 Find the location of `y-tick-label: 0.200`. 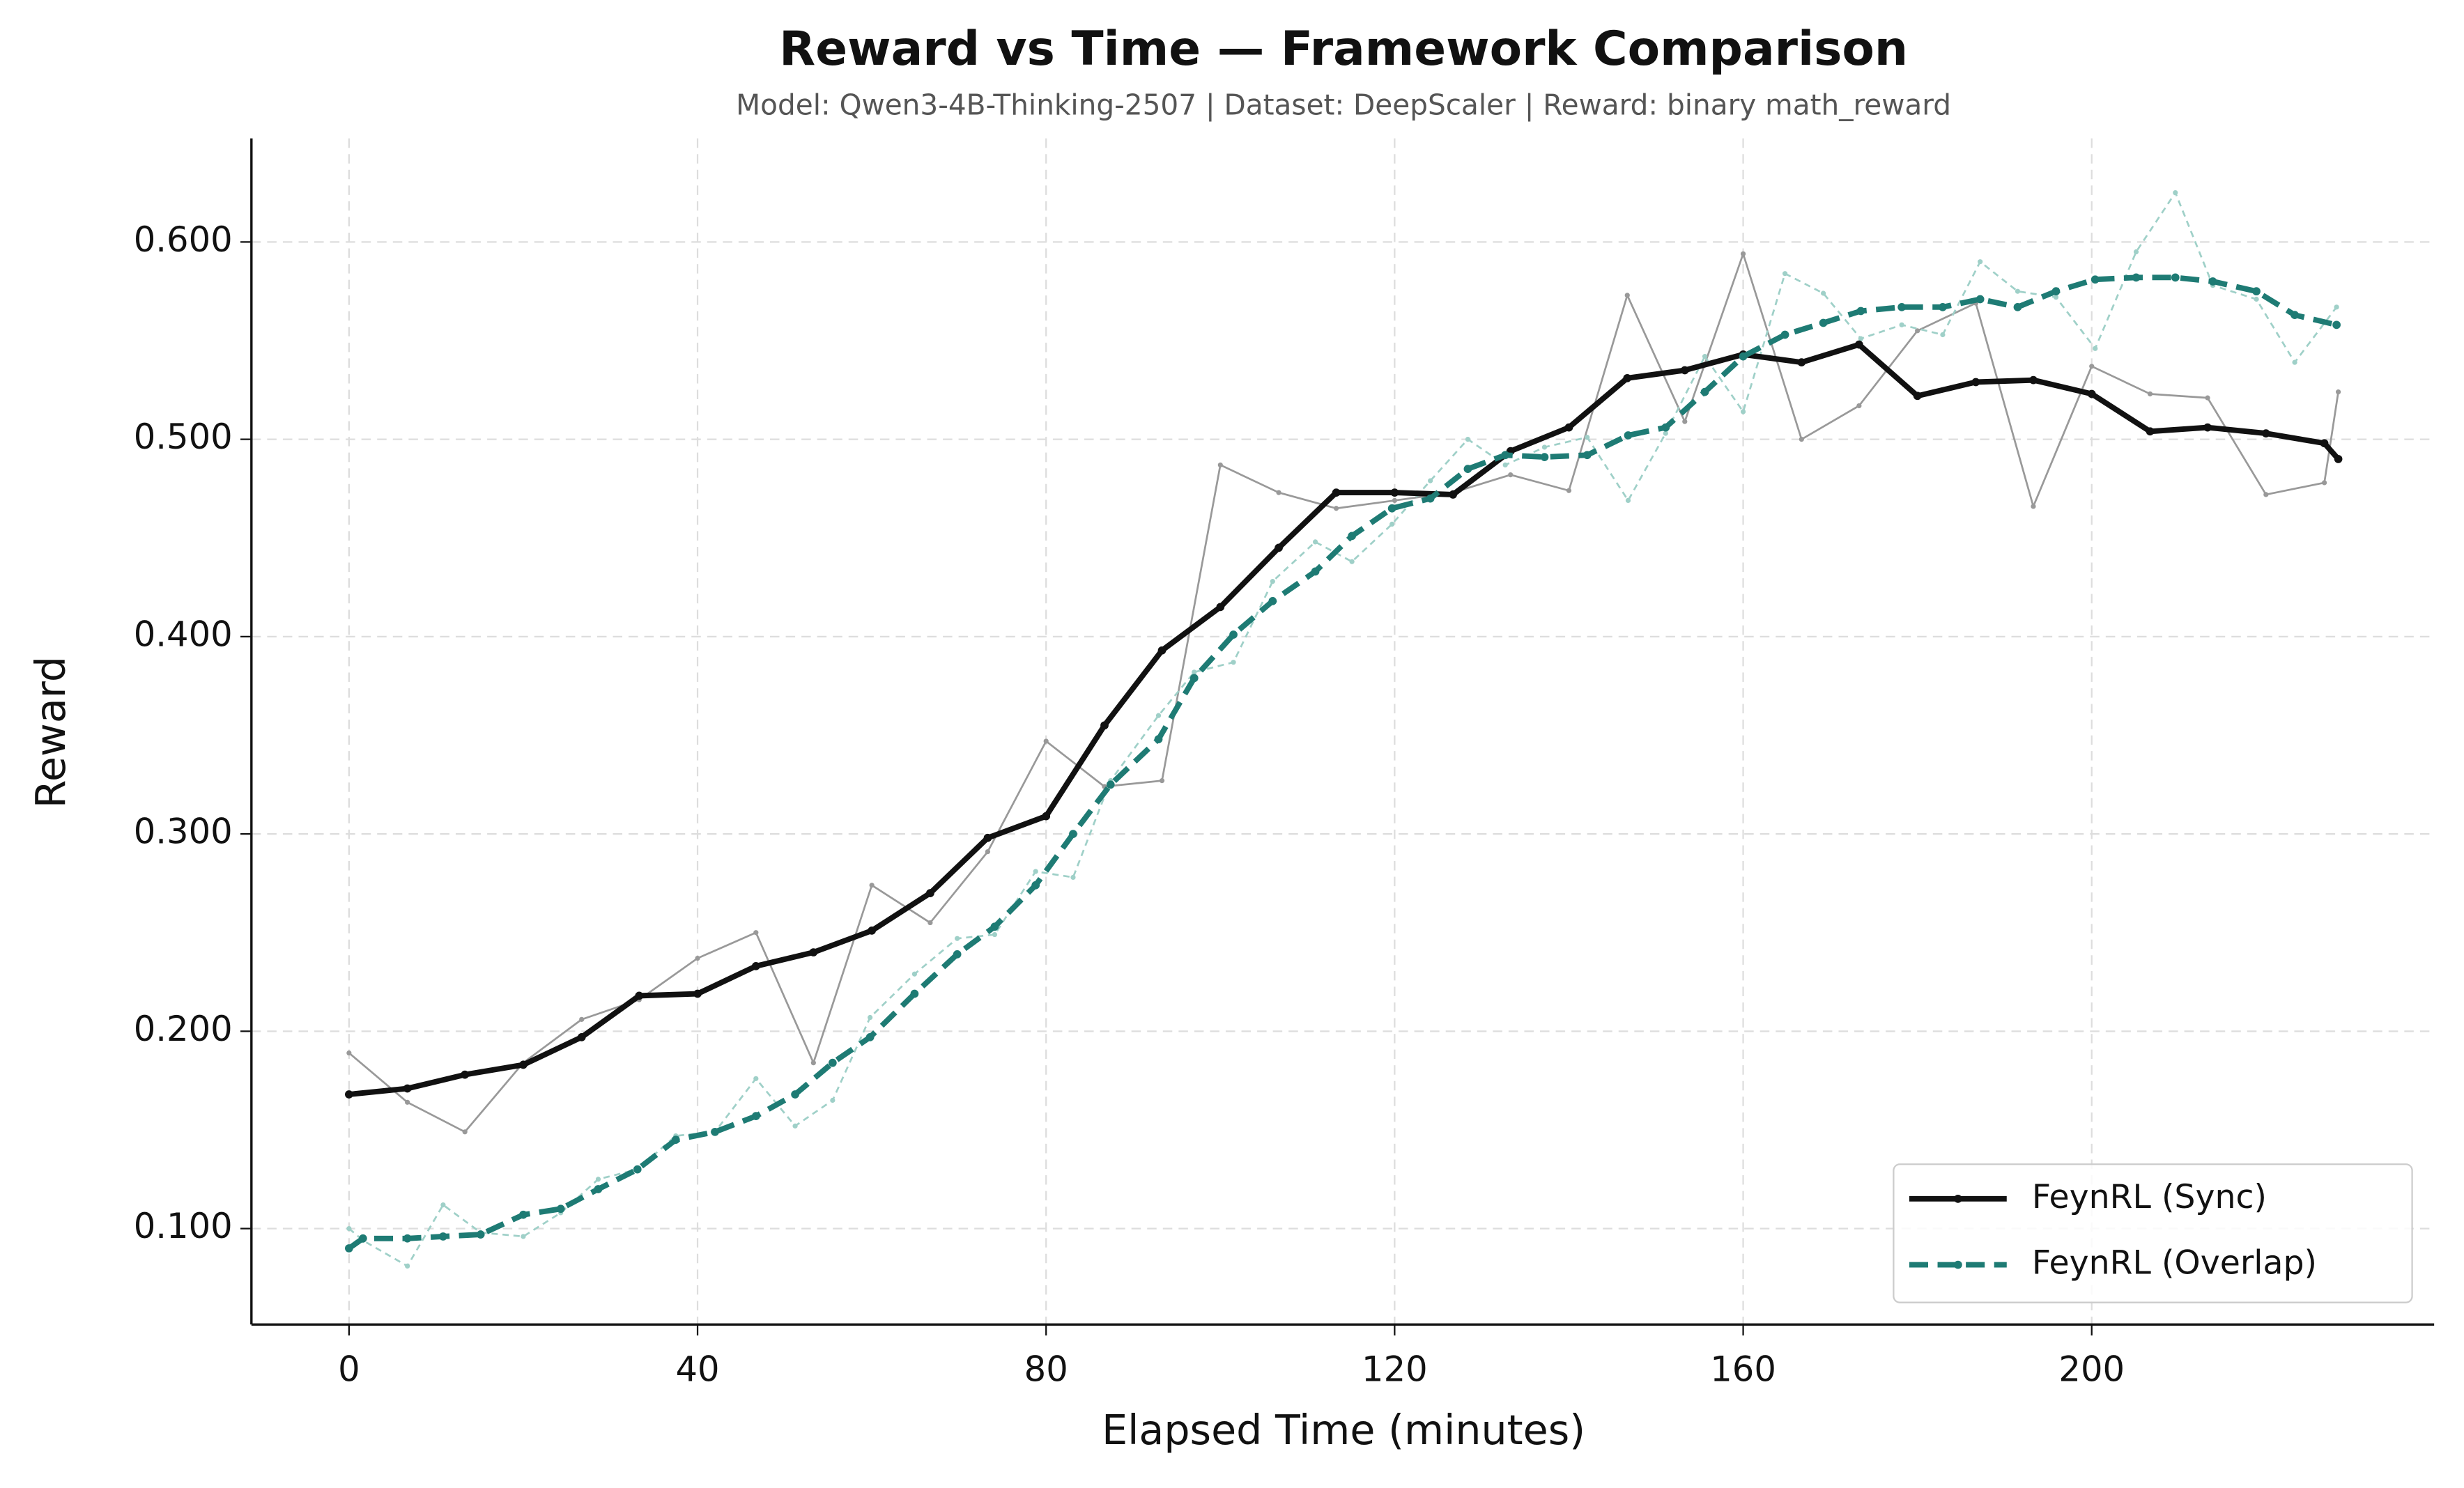

y-tick-label: 0.200 is located at coordinates (183, 1029).